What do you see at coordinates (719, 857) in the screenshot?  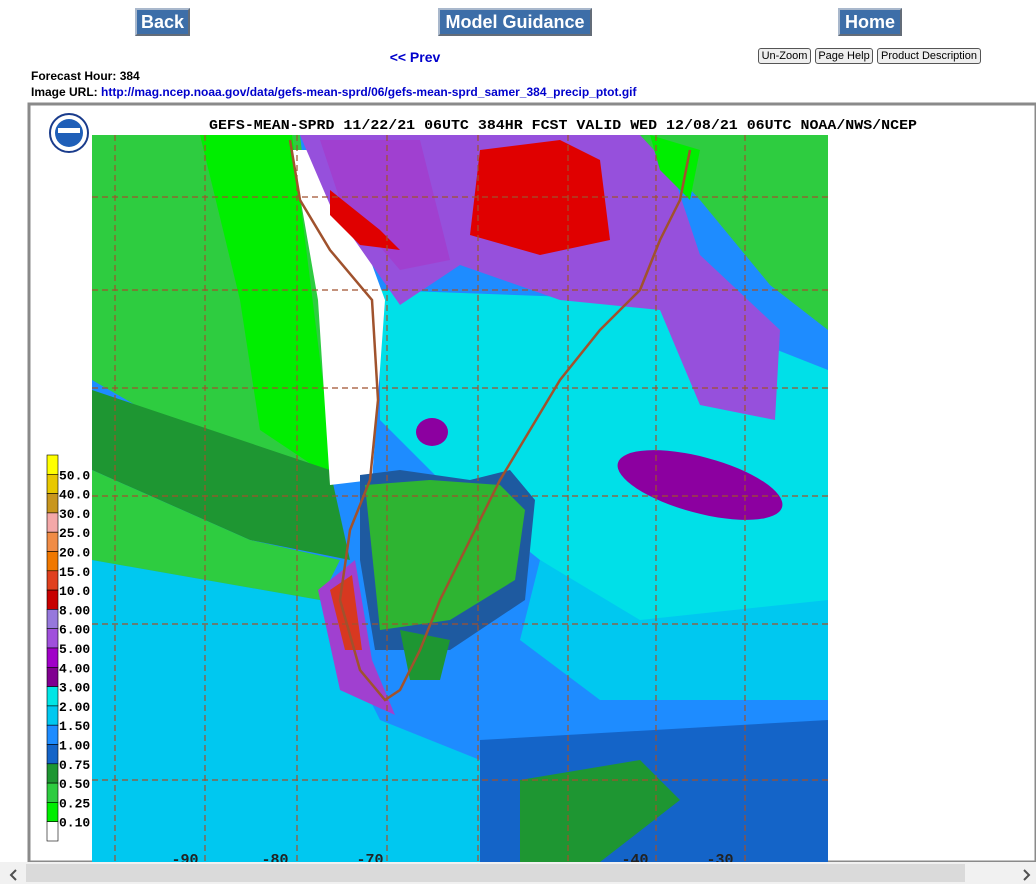 I see `longitude-label: -30` at bounding box center [719, 857].